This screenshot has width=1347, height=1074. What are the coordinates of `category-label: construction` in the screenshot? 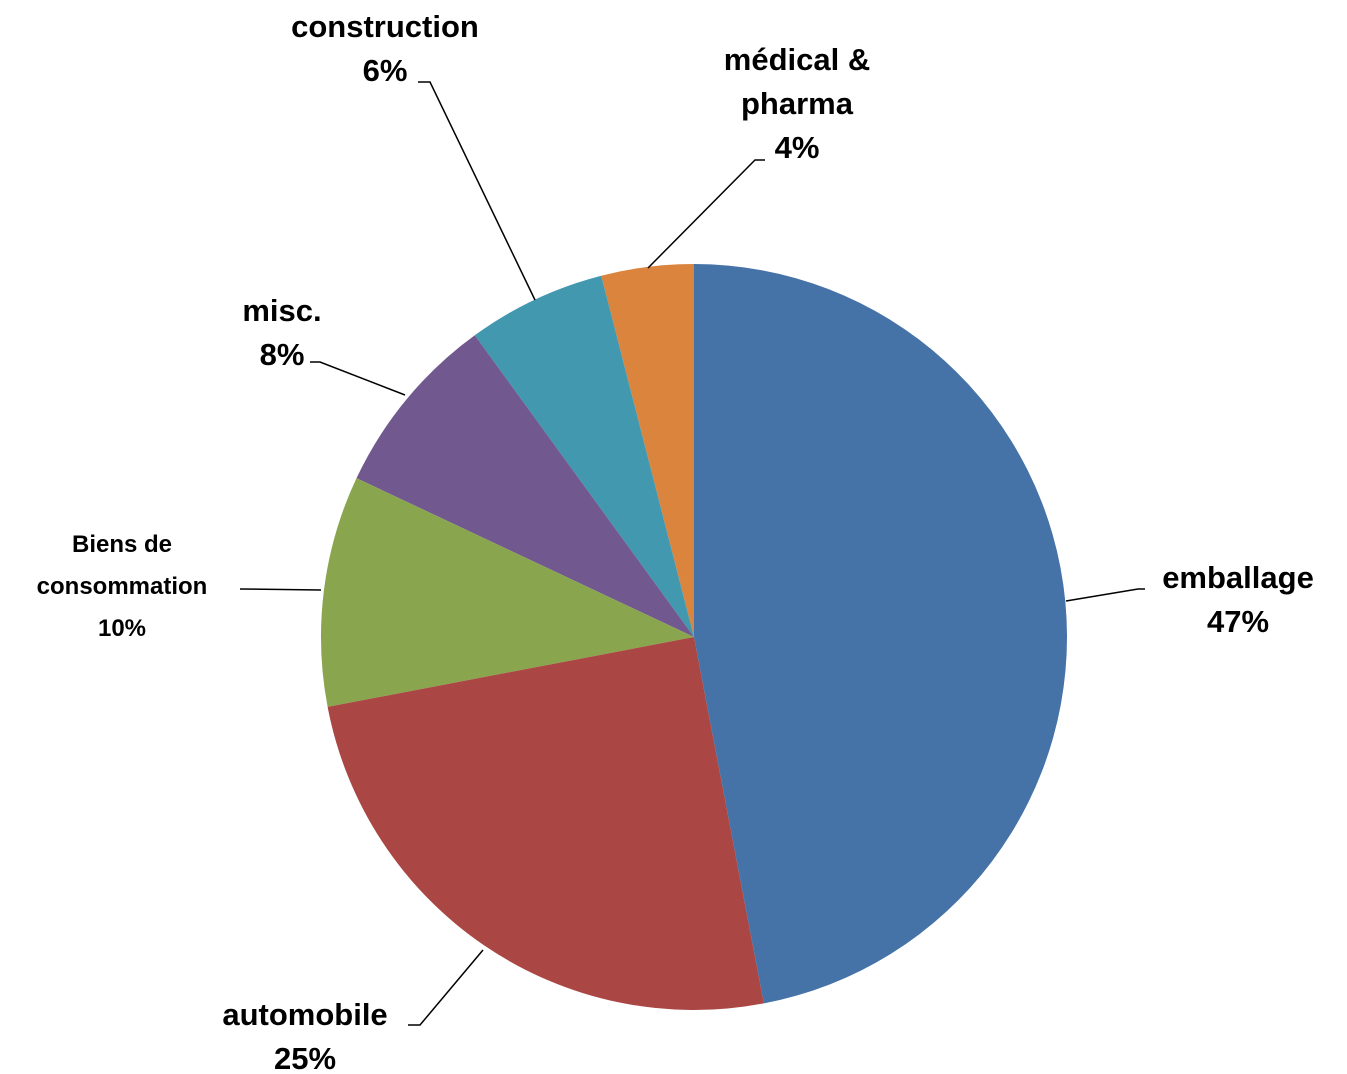 It's located at (385, 26).